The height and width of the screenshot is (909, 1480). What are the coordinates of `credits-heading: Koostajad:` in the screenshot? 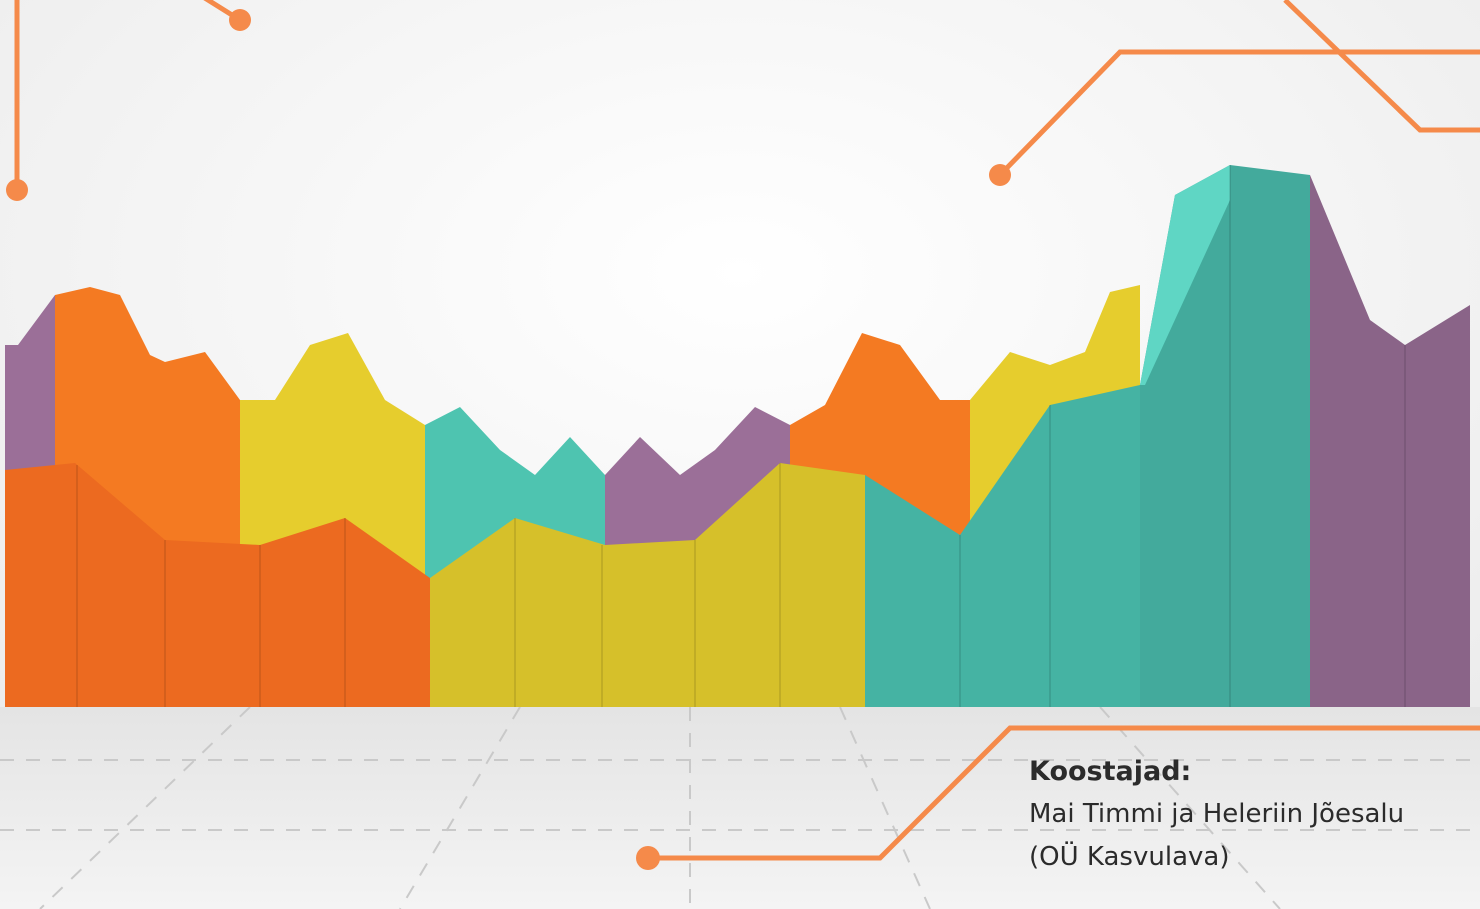 It's located at (1110, 771).